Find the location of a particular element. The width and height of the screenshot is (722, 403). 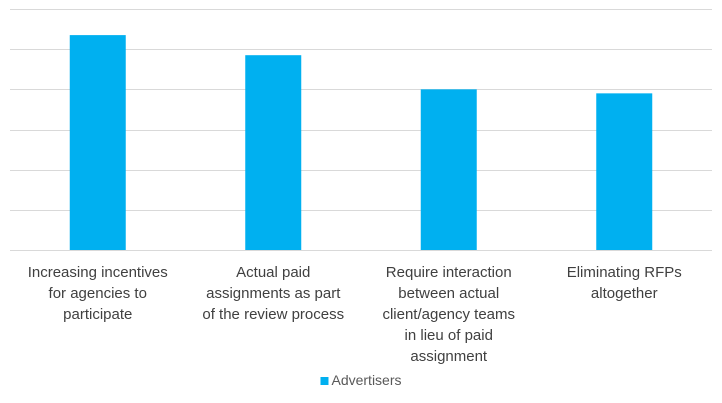

category-label-line: in lieu of paid is located at coordinates (449, 335).